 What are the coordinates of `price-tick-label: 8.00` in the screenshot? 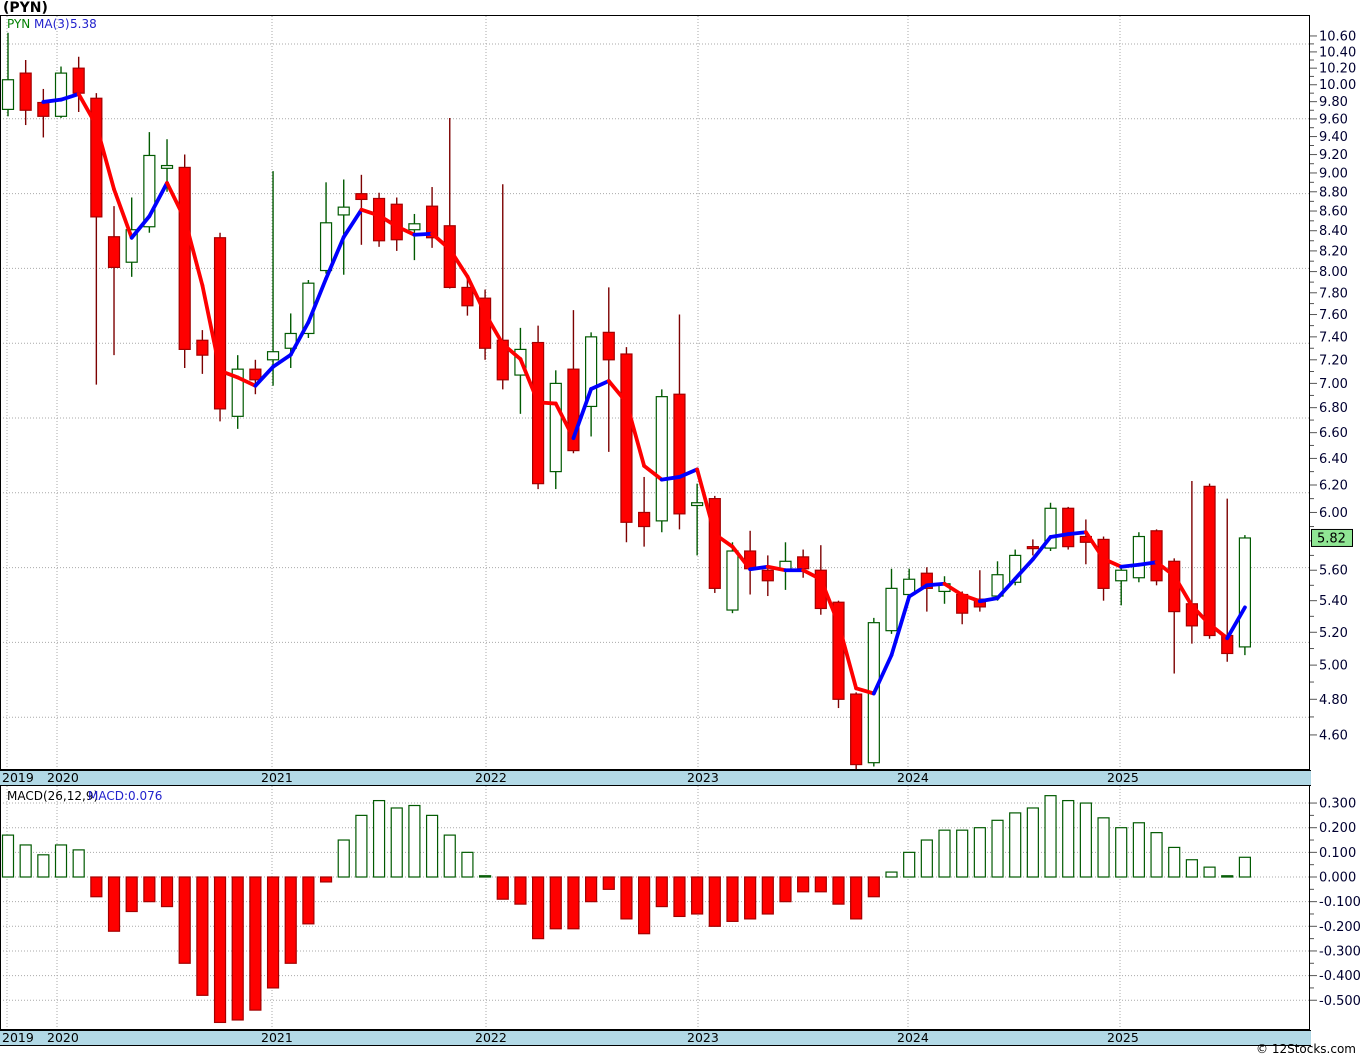 It's located at (1333, 272).